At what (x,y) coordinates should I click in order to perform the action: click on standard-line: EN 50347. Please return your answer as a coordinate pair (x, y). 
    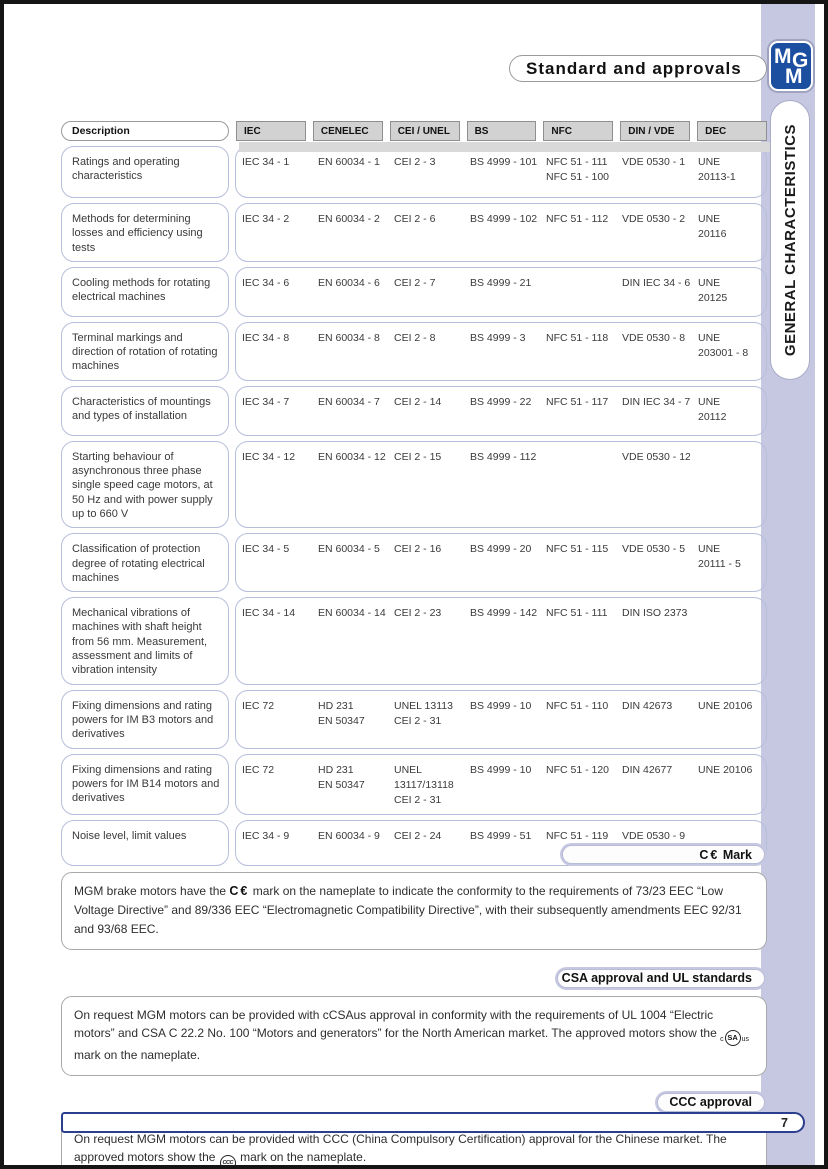
    Looking at the image, I should click on (341, 784).